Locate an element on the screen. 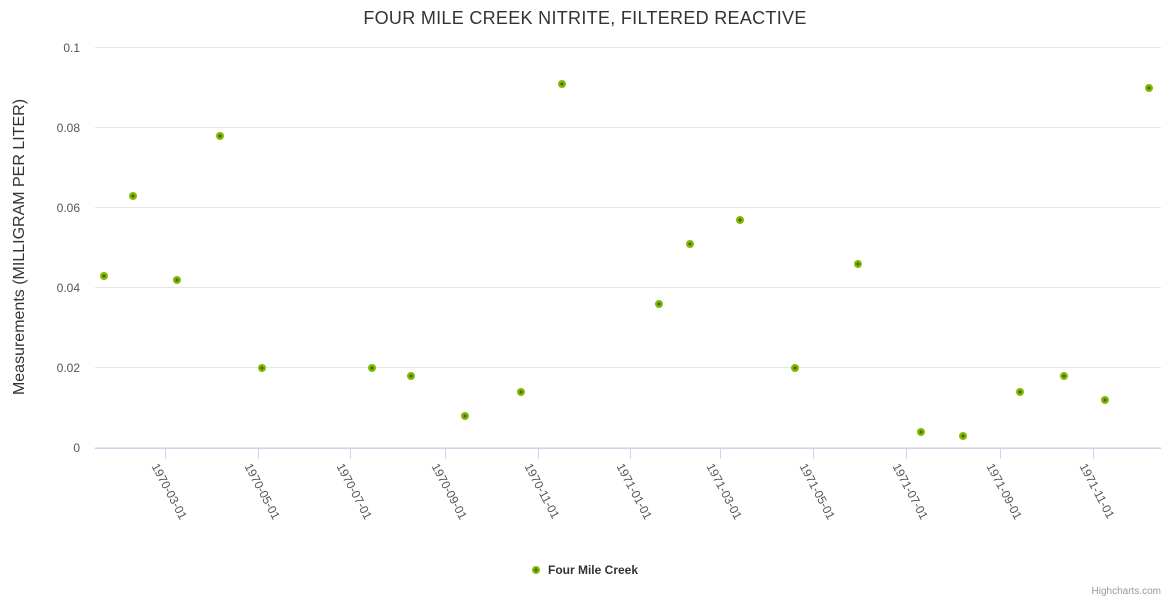  x-tick-label: 1970-07-01 is located at coordinates (355, 491).